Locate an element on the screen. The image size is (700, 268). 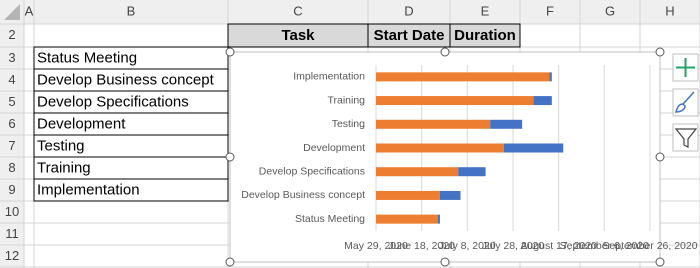
y-tick-label: Develop Business concept is located at coordinates (303, 195).